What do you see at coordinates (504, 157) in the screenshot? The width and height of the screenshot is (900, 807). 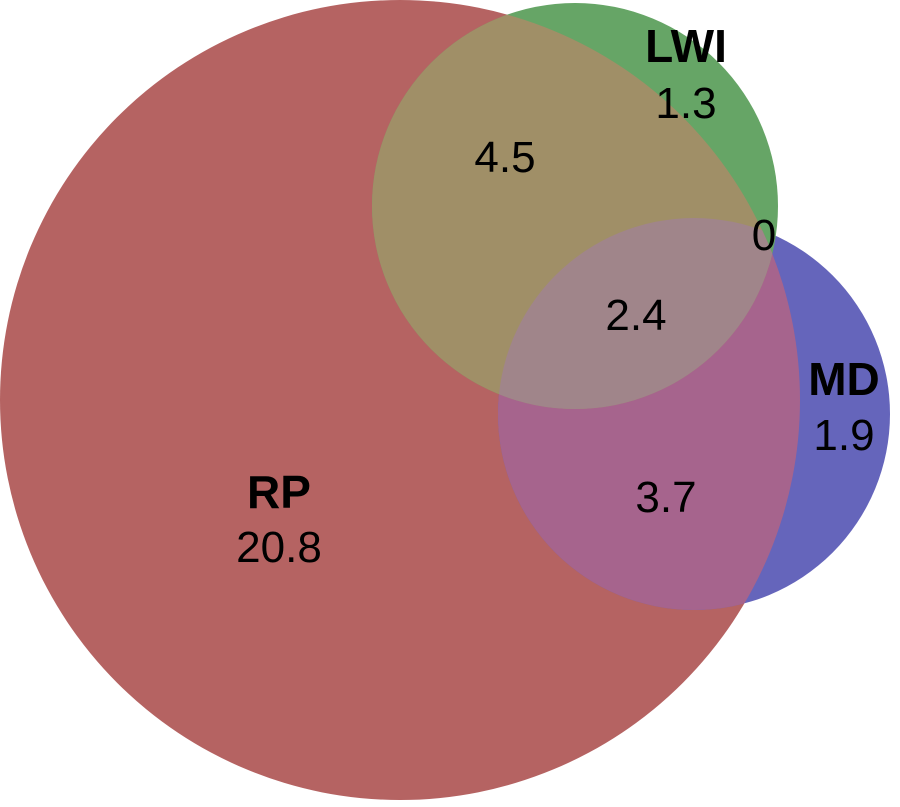 I see `rp-lwi-value: 4.5` at bounding box center [504, 157].